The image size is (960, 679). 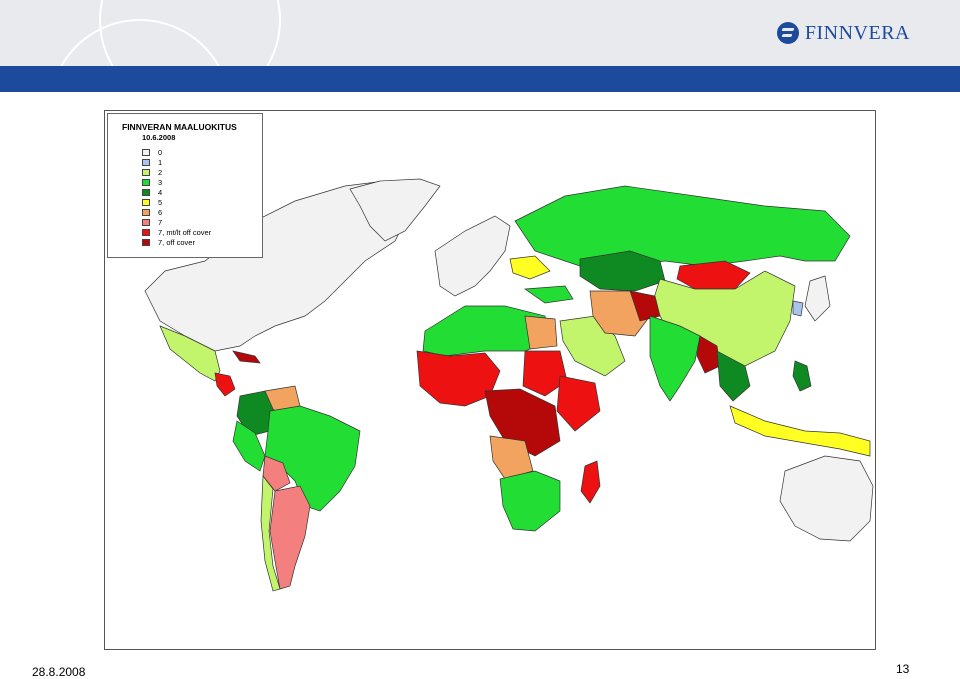 What do you see at coordinates (160, 202) in the screenshot?
I see `legend-label: 5` at bounding box center [160, 202].